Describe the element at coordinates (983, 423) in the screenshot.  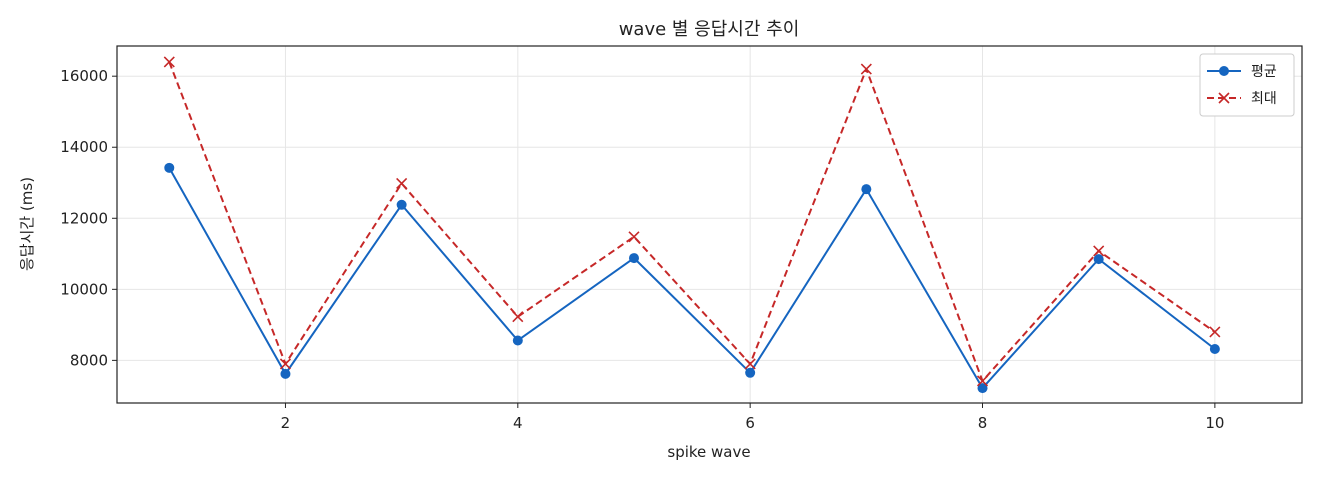
I see `x-tick-label: 8` at that location.